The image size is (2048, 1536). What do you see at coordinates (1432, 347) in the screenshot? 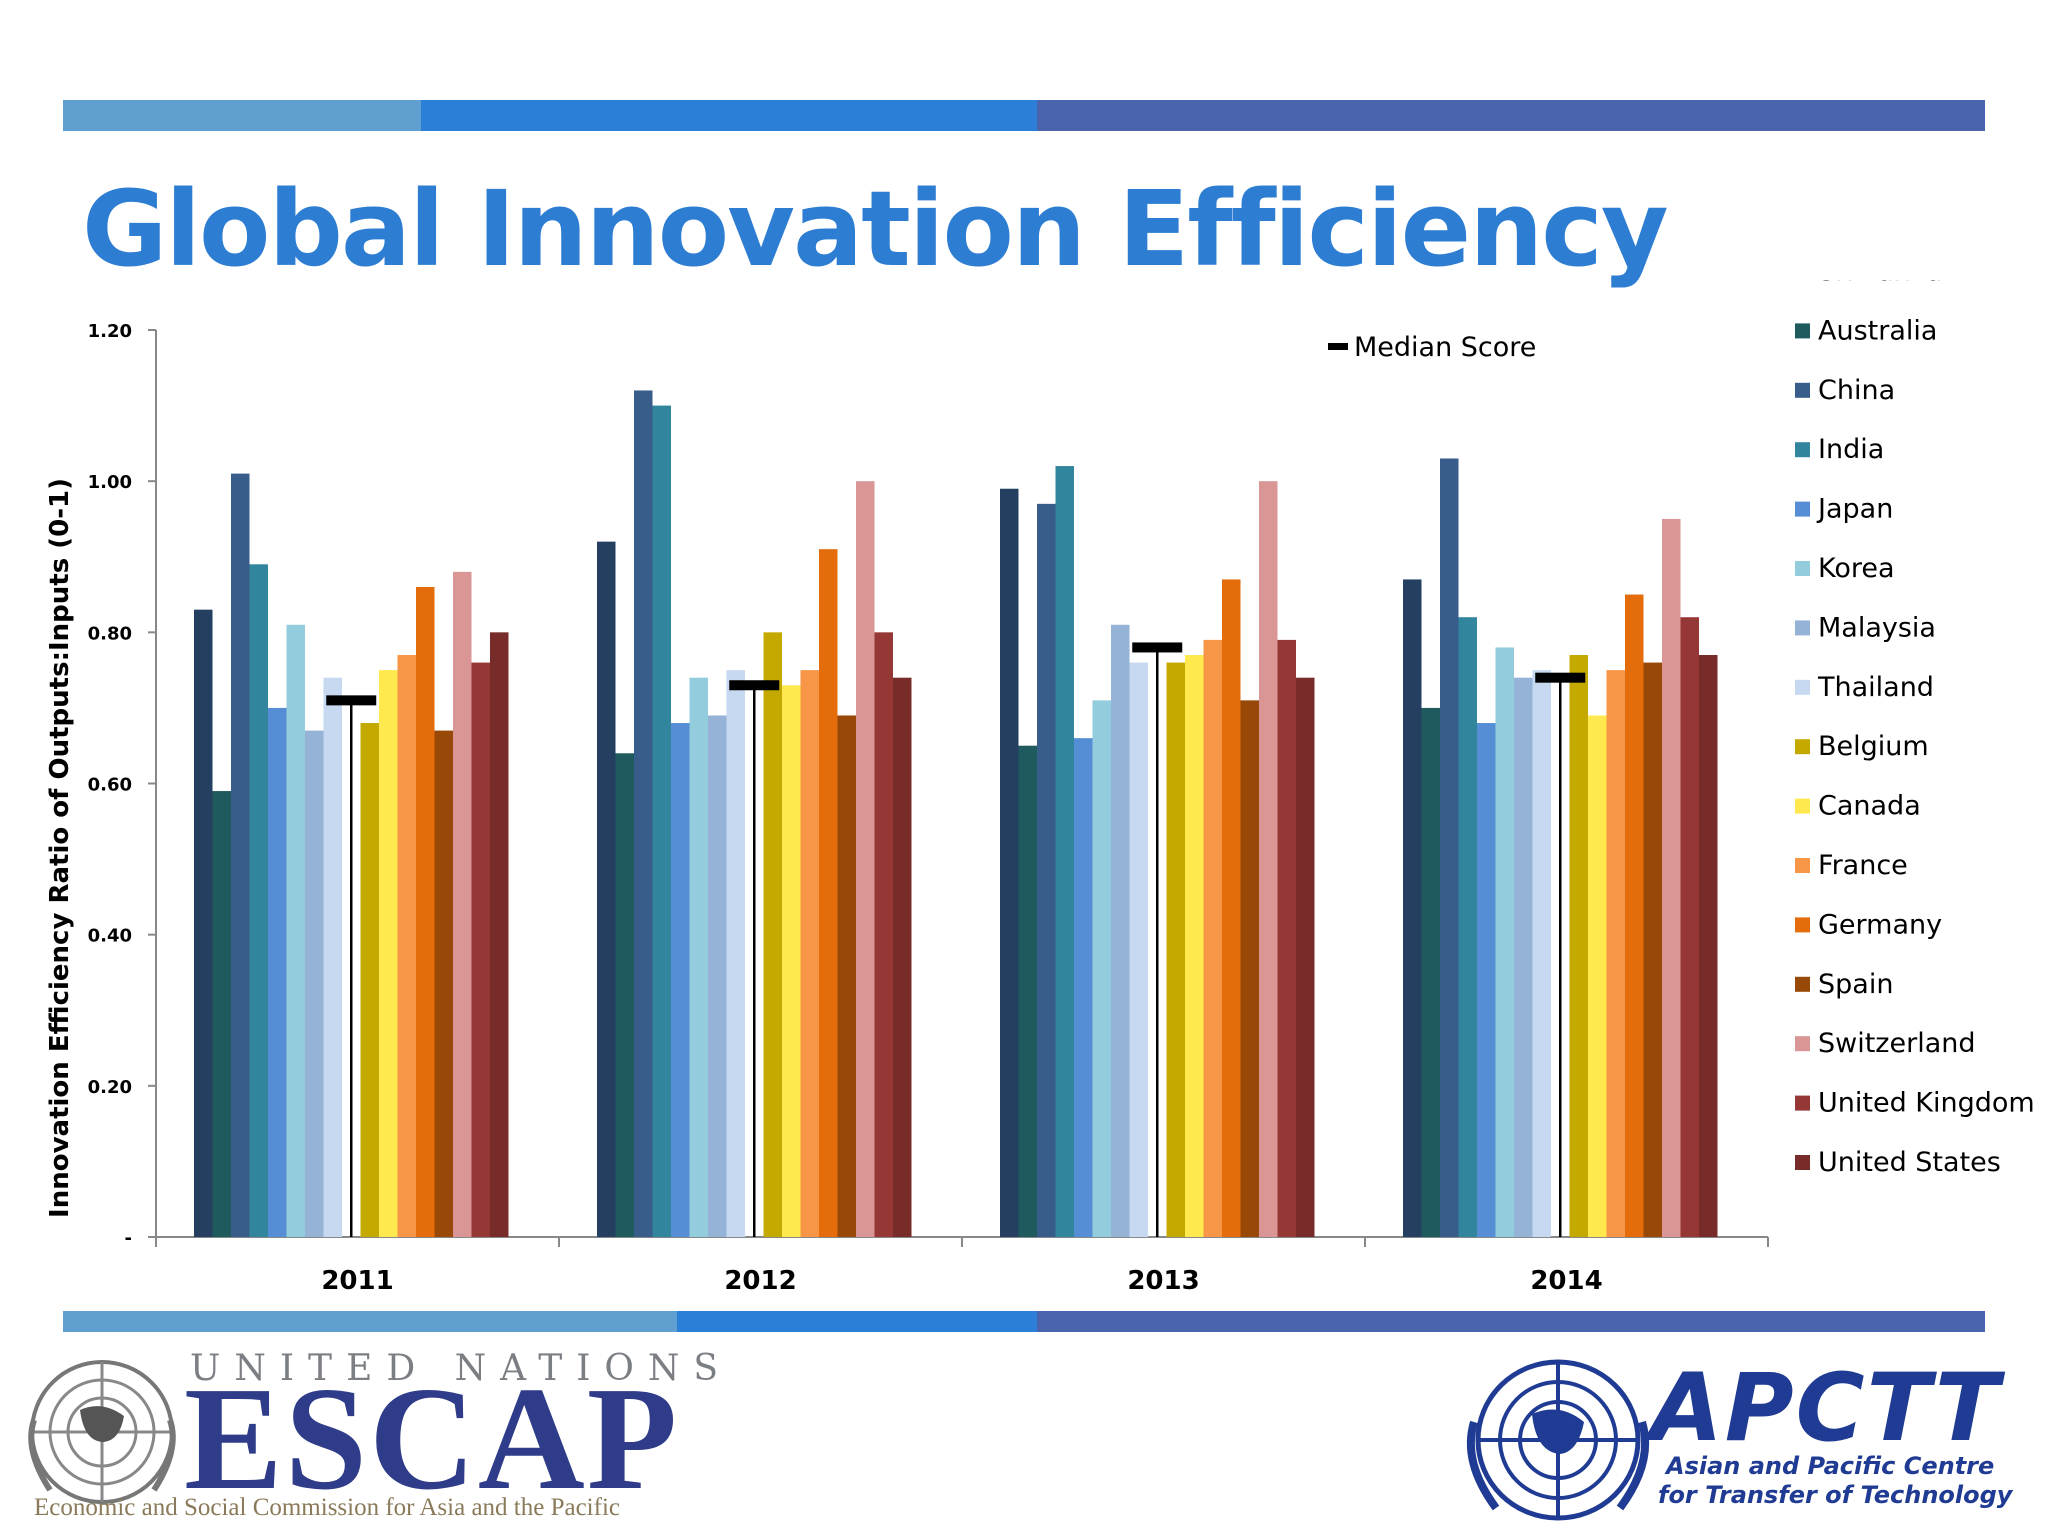
I see `median-legend: Median Score` at bounding box center [1432, 347].